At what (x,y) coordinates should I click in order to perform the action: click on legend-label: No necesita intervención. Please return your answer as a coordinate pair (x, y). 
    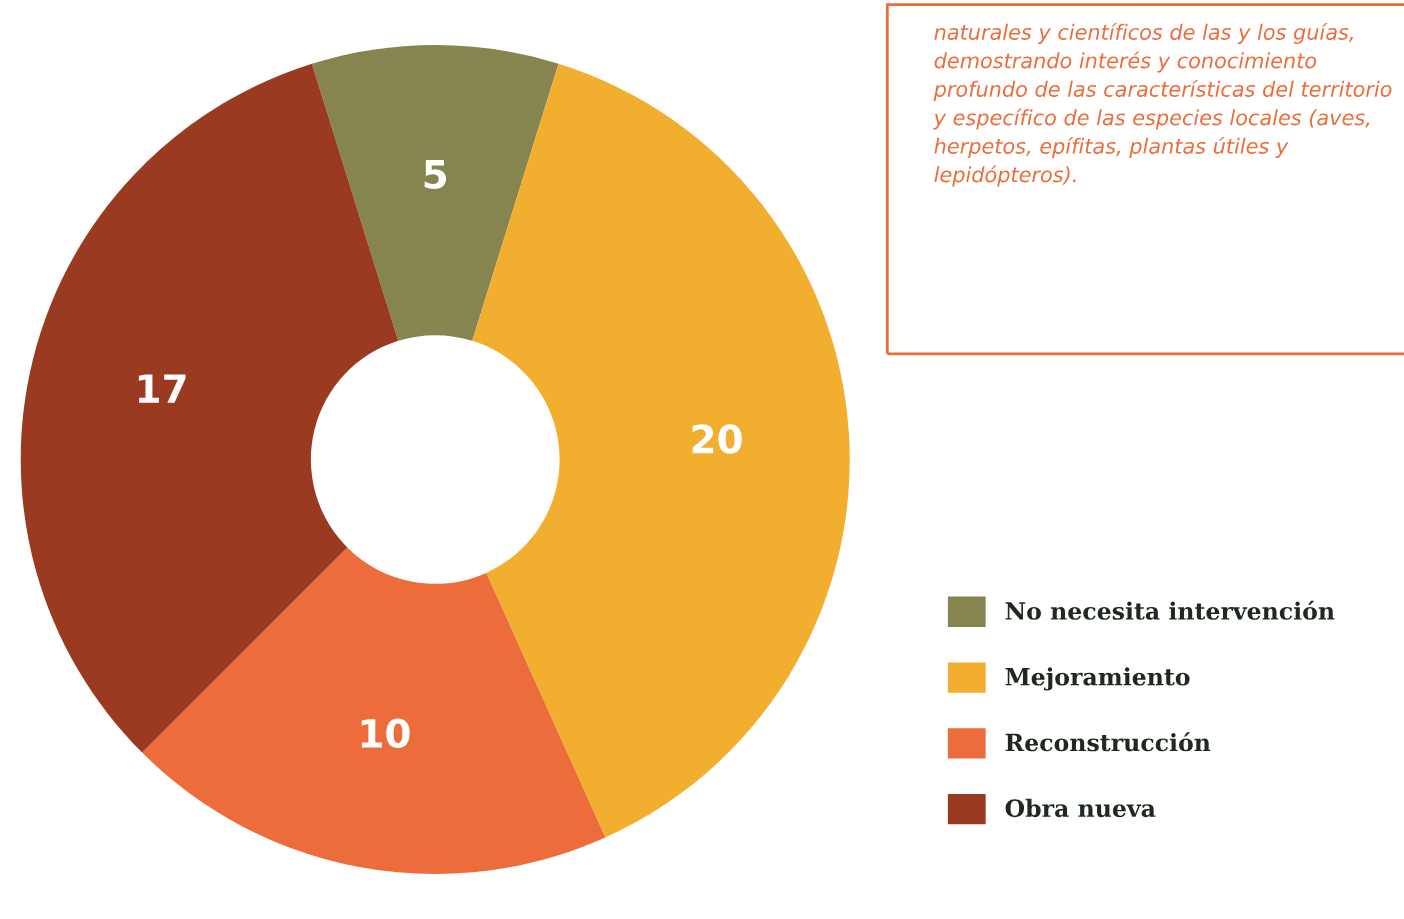
    Looking at the image, I should click on (1170, 610).